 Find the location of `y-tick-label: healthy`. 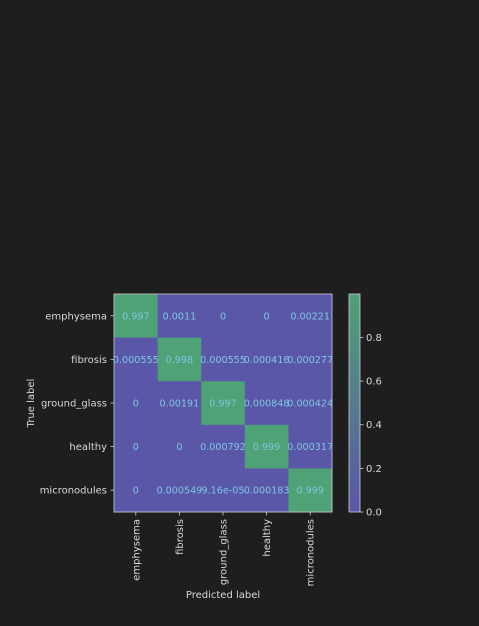

y-tick-label: healthy is located at coordinates (88, 447).